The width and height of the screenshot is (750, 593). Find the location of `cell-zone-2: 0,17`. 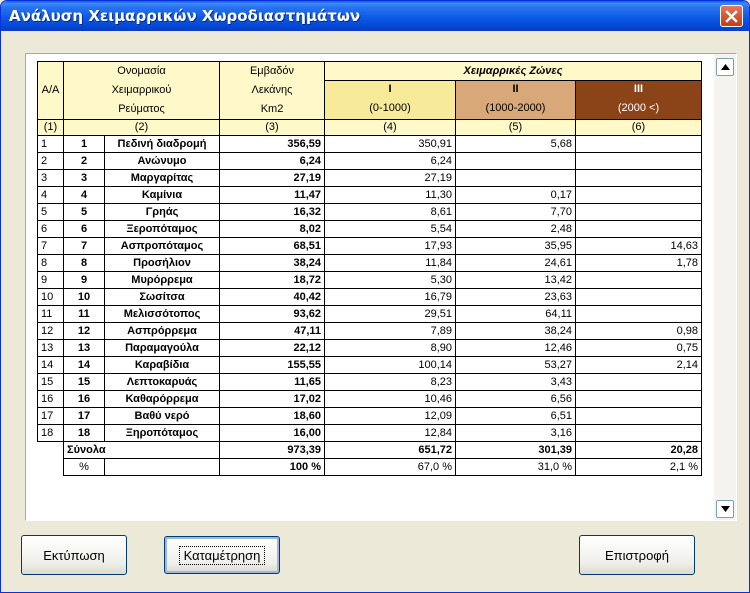

cell-zone-2: 0,17 is located at coordinates (515, 195).